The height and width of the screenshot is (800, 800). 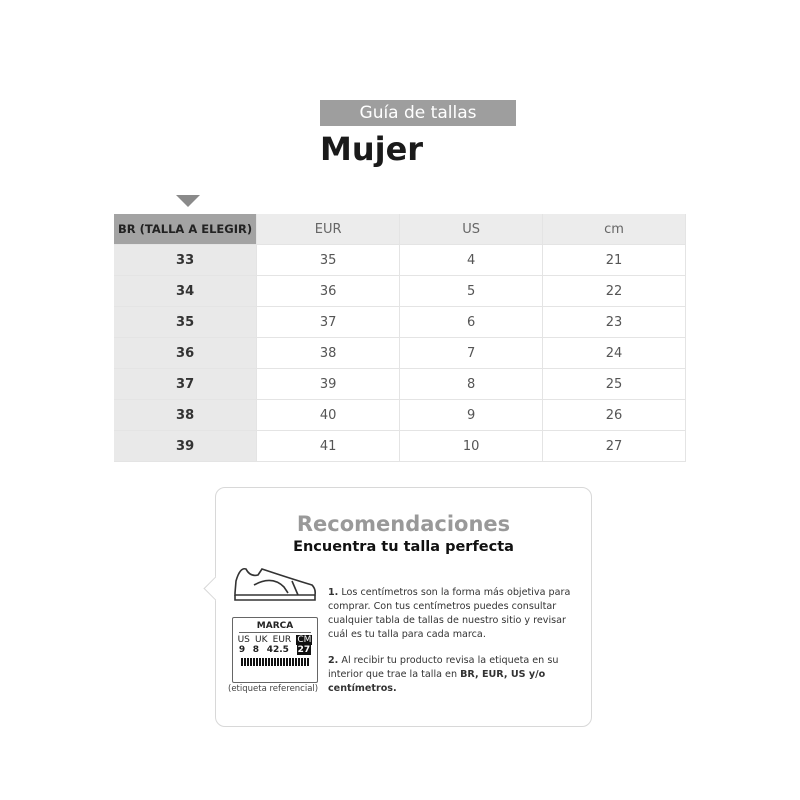 What do you see at coordinates (186, 291) in the screenshot?
I see `table-cell: 34` at bounding box center [186, 291].